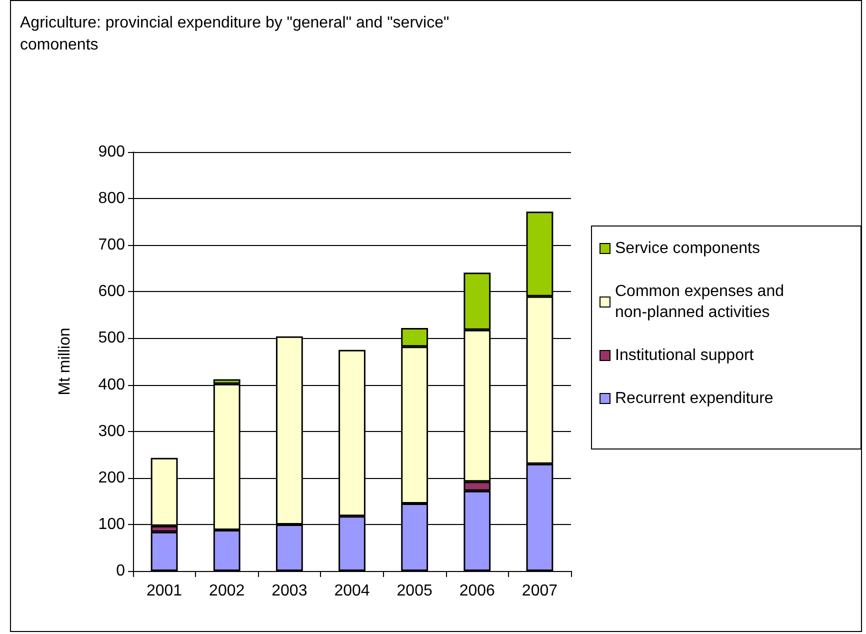 The width and height of the screenshot is (866, 634). What do you see at coordinates (121, 571) in the screenshot?
I see `y-tick-label: 0` at bounding box center [121, 571].